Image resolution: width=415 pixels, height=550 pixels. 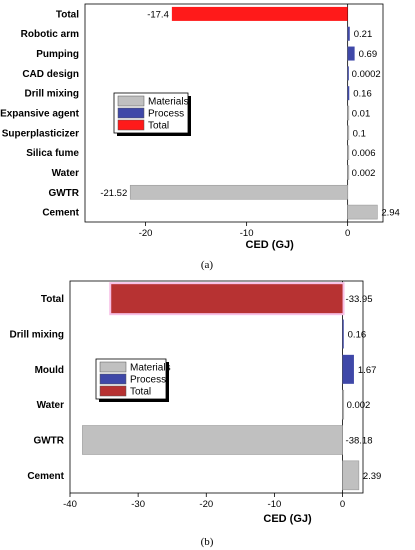 I want to click on caption: (b), so click(x=207, y=542).